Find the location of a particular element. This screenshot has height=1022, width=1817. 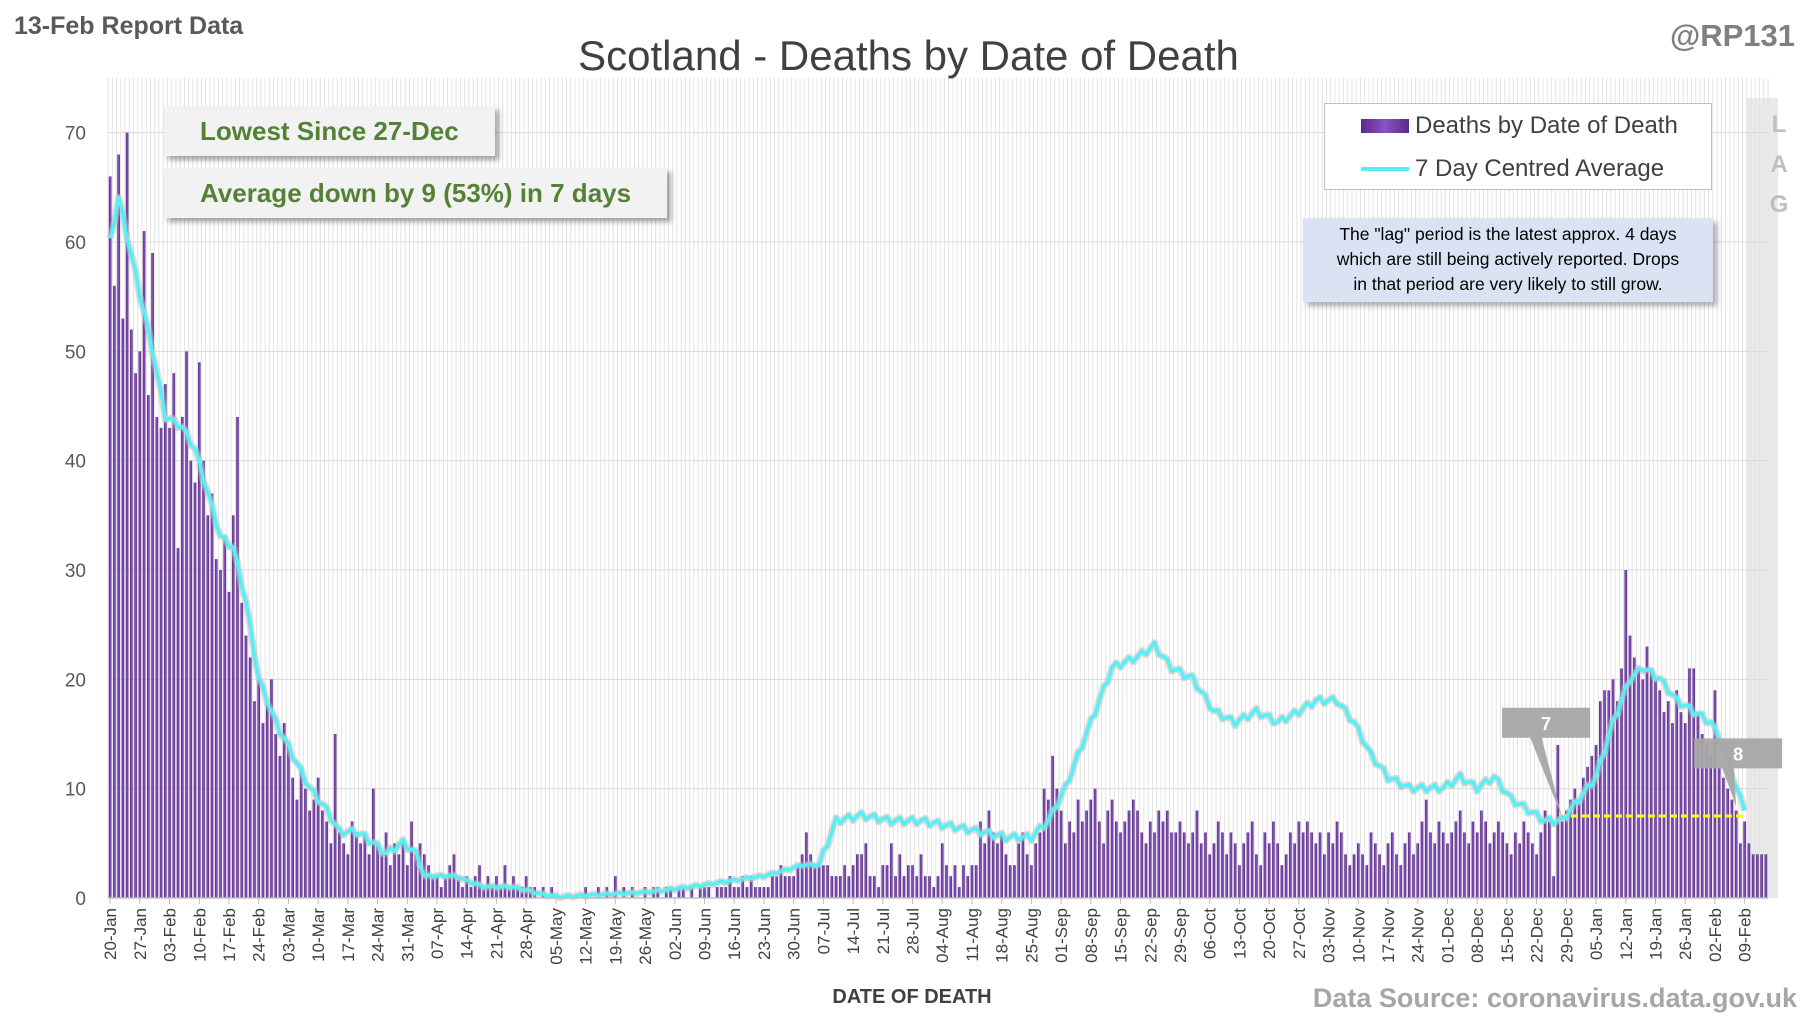

data-source: Data Source: coronavirus.data.gov.uk is located at coordinates (1554, 998).